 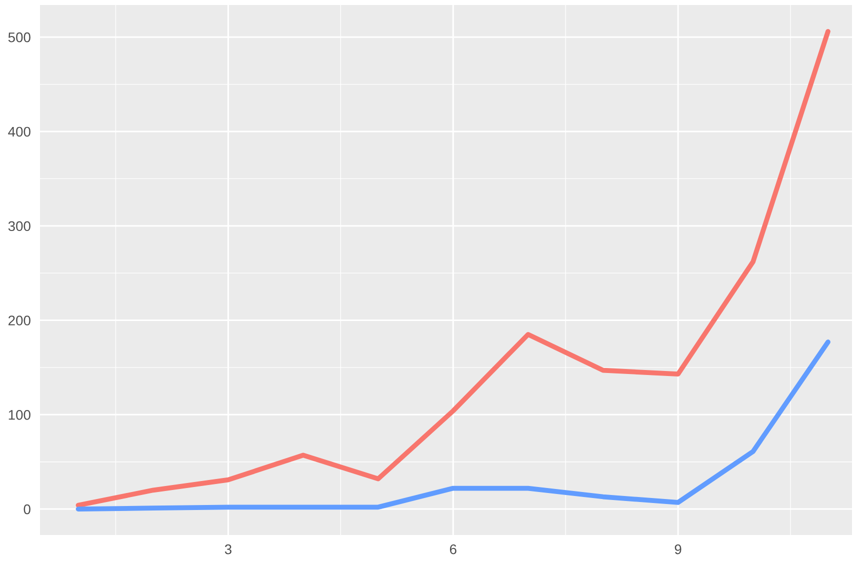 I want to click on x-tick-label: 3, so click(x=228, y=549).